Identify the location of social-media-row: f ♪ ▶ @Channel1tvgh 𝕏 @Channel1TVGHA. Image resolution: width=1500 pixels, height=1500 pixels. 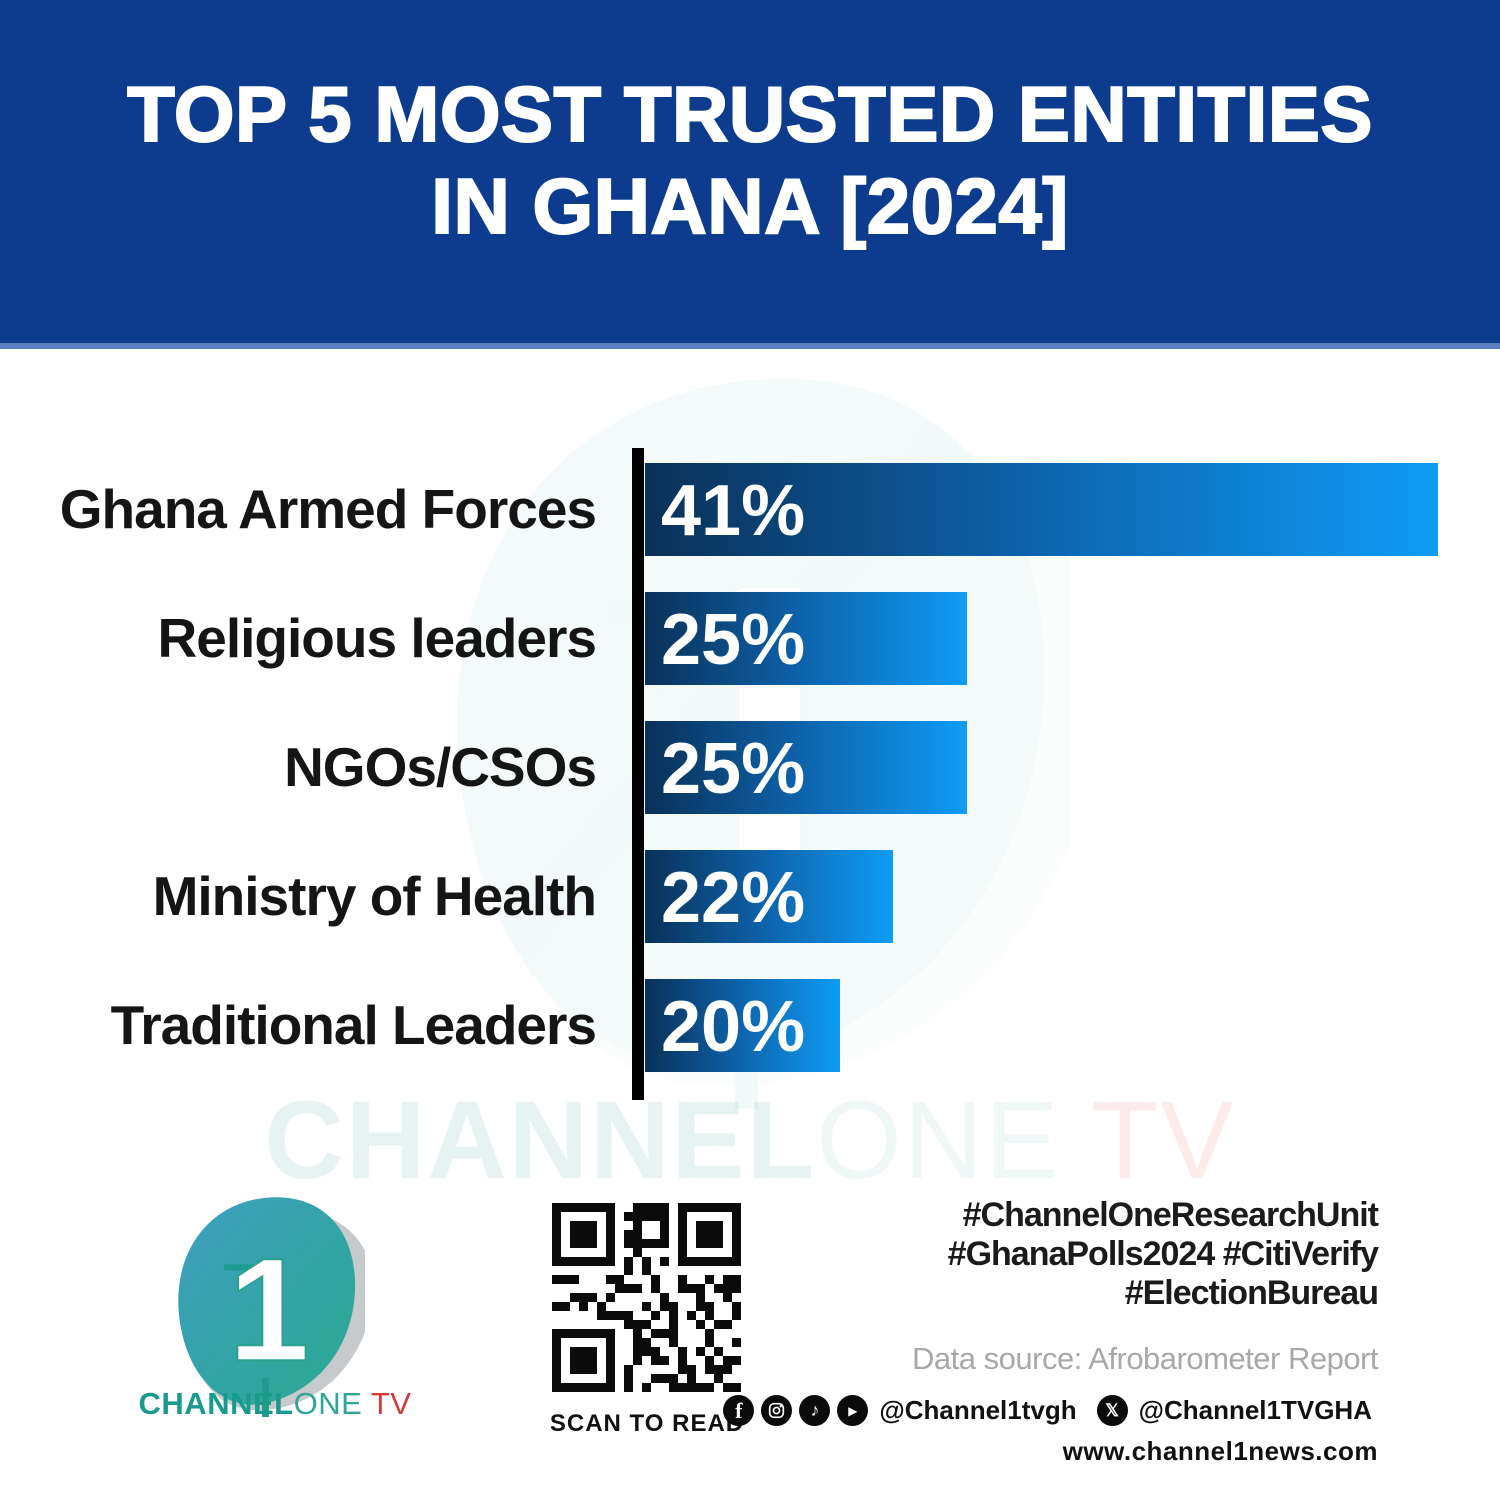
(1050, 1410).